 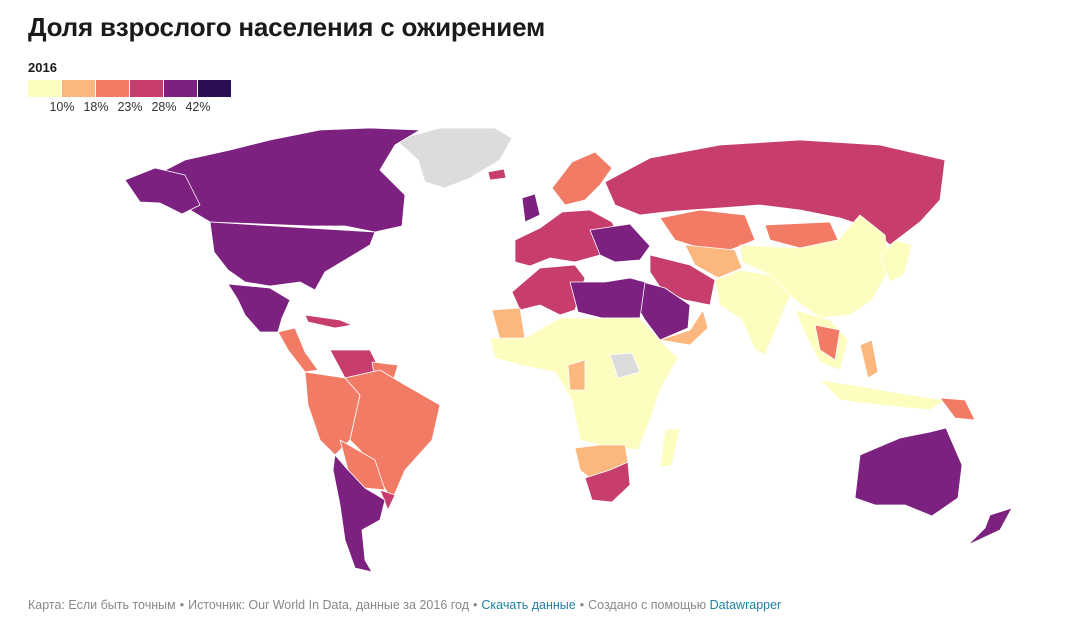 What do you see at coordinates (908, 472) in the screenshot?
I see `region-australia` at bounding box center [908, 472].